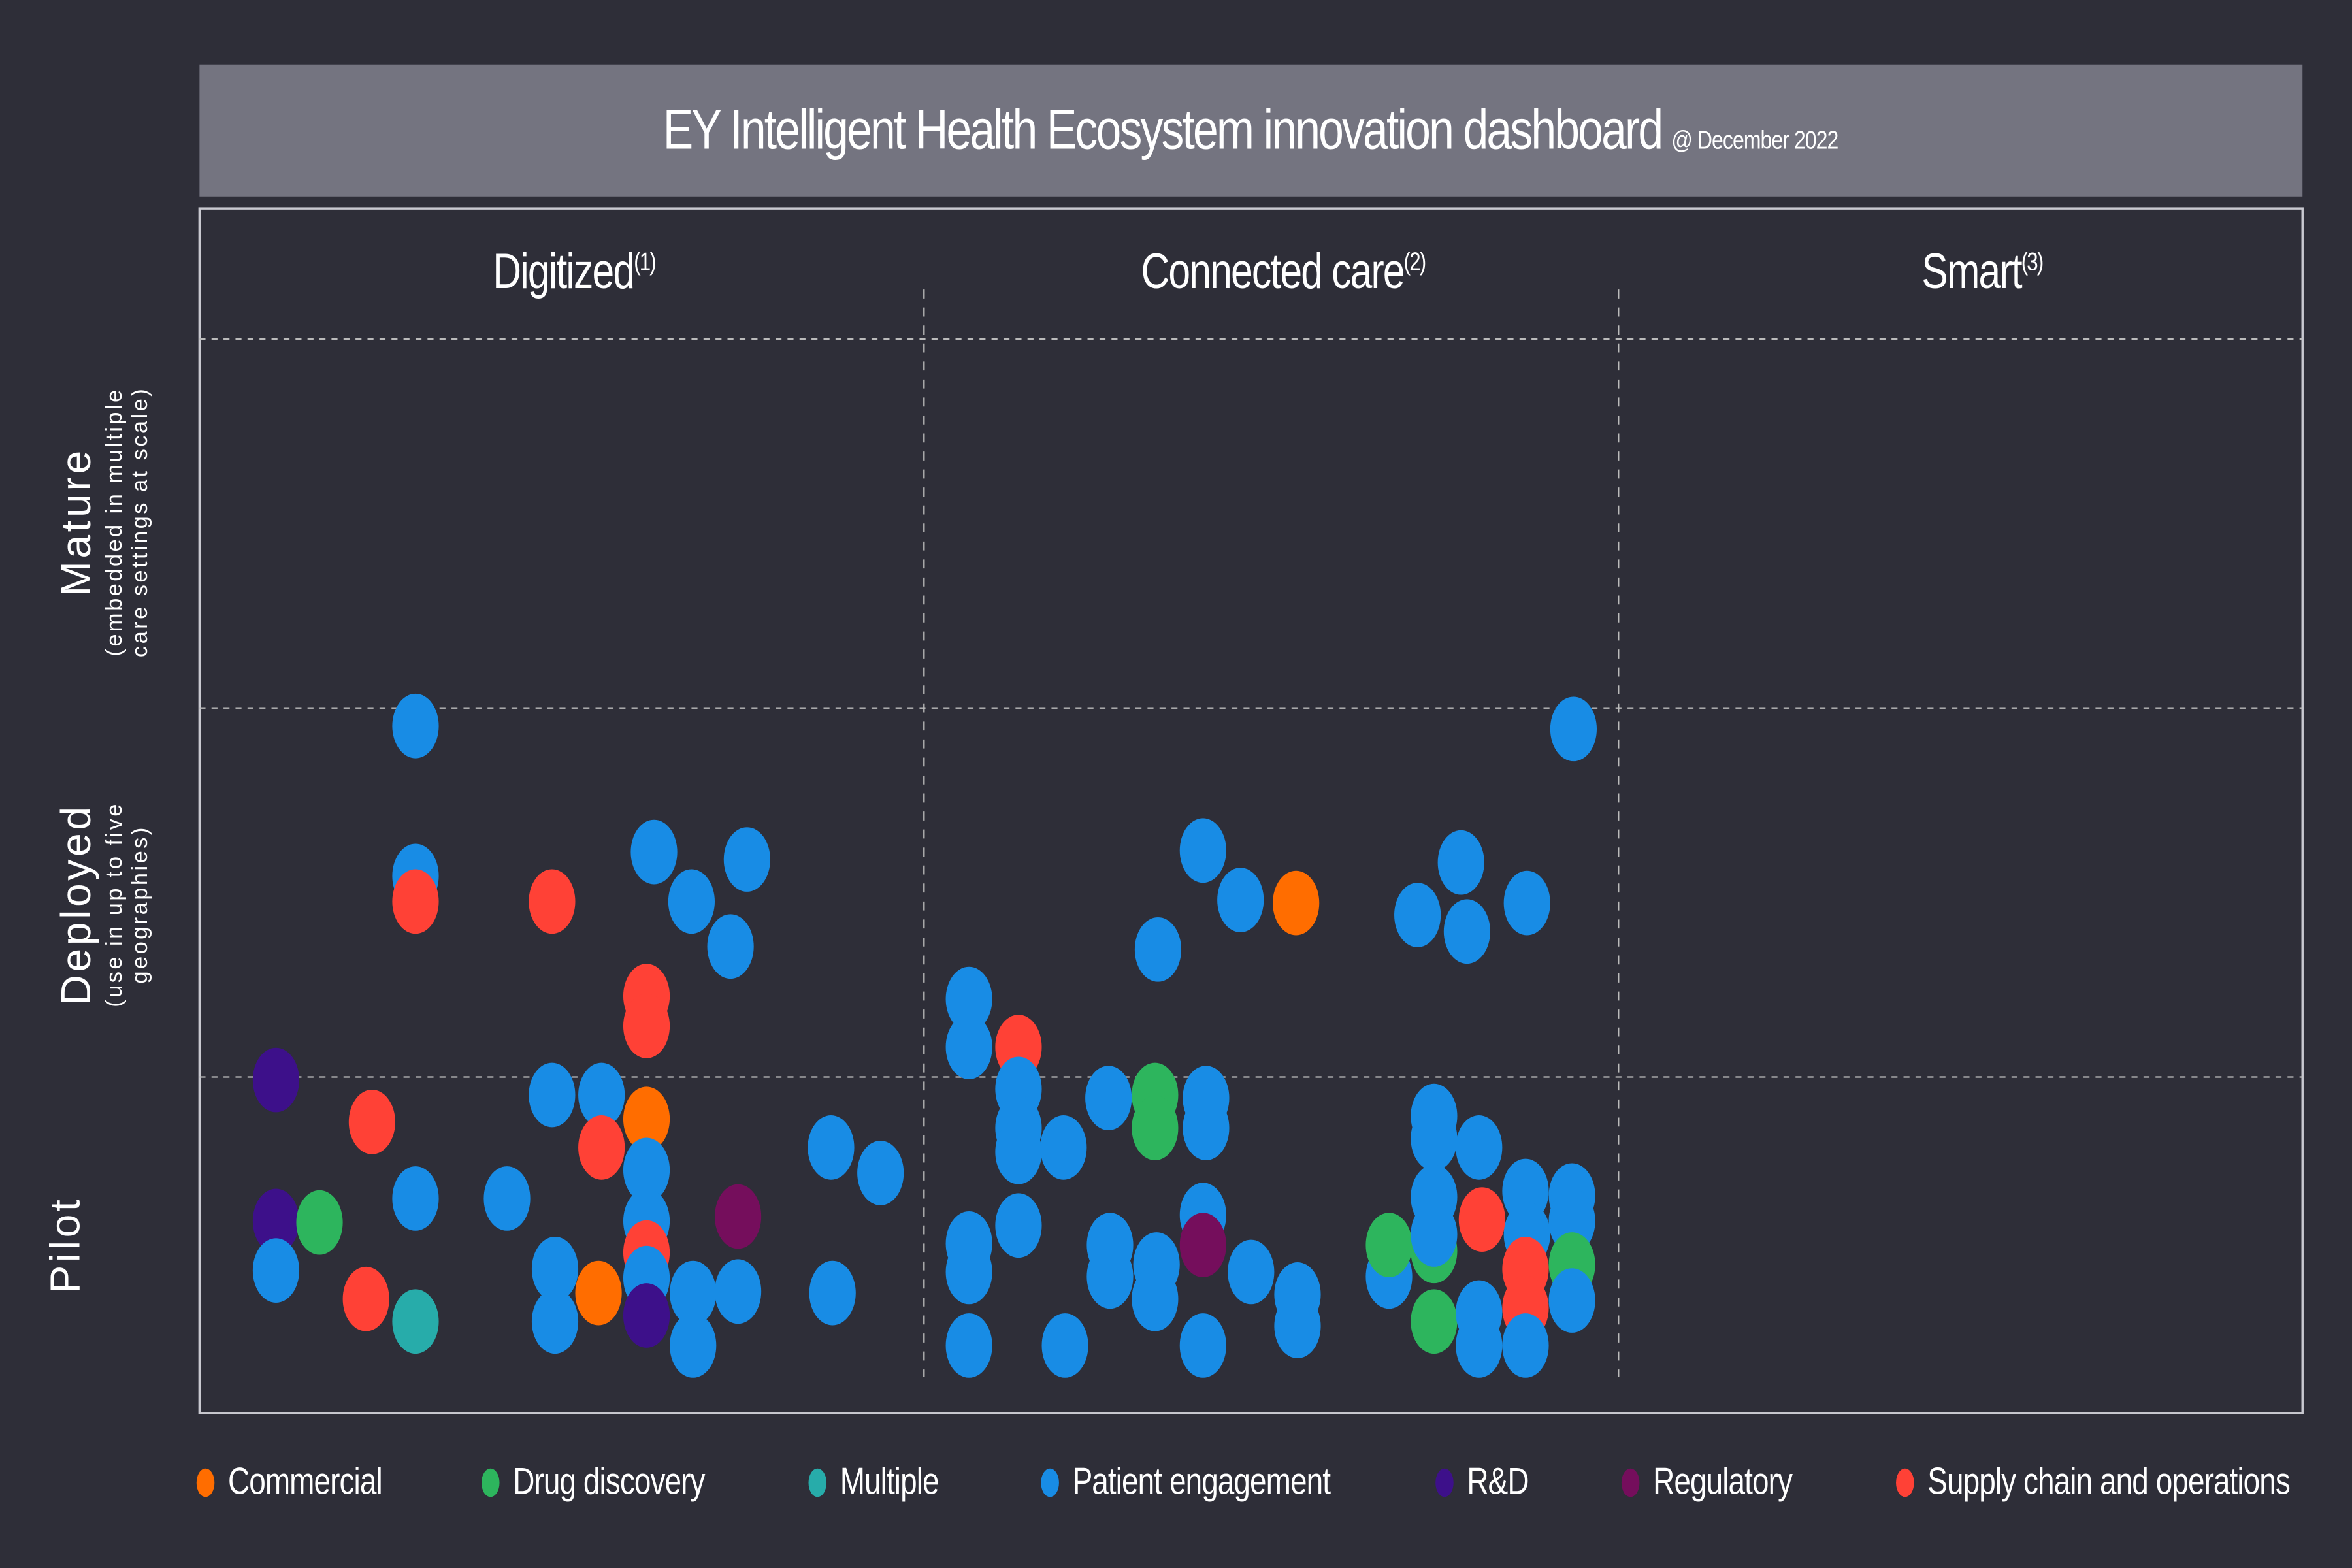  I want to click on legend-label: Commercial, so click(305, 1482).